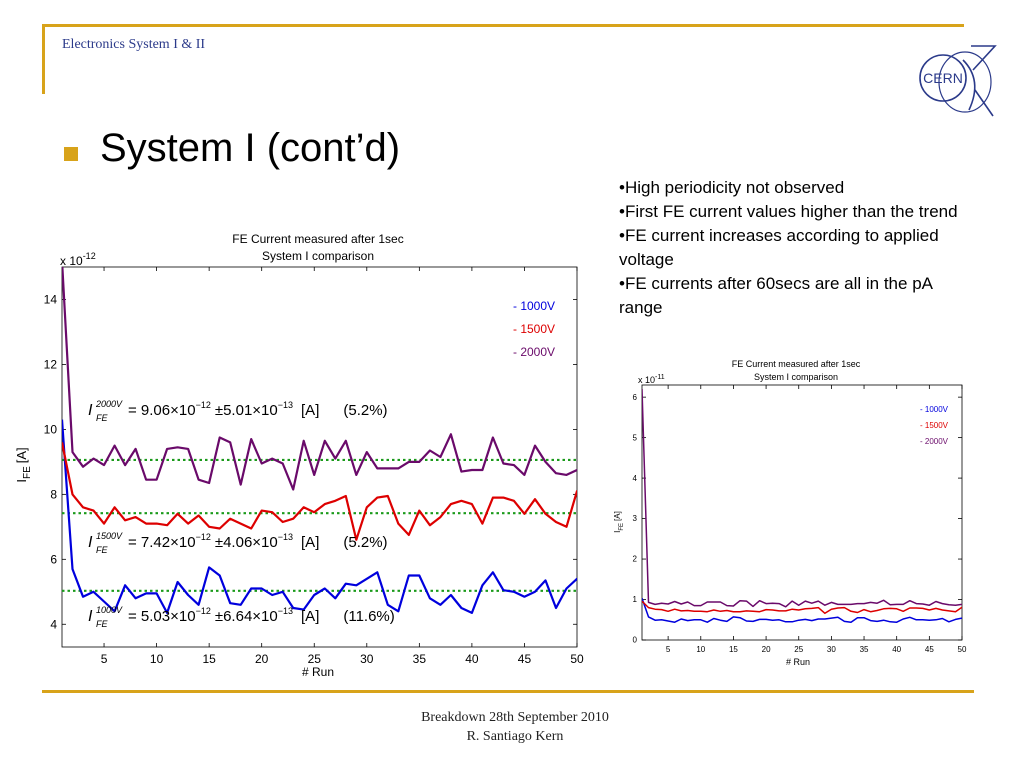  Describe the element at coordinates (732, 187) in the screenshot. I see `note-item: •High periodicity not observed` at that location.